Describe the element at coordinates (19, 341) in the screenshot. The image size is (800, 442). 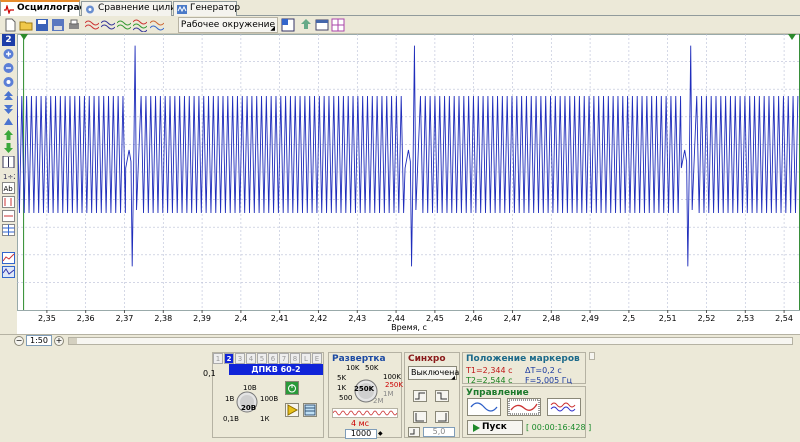
I see `zoom-minus-button: −` at that location.